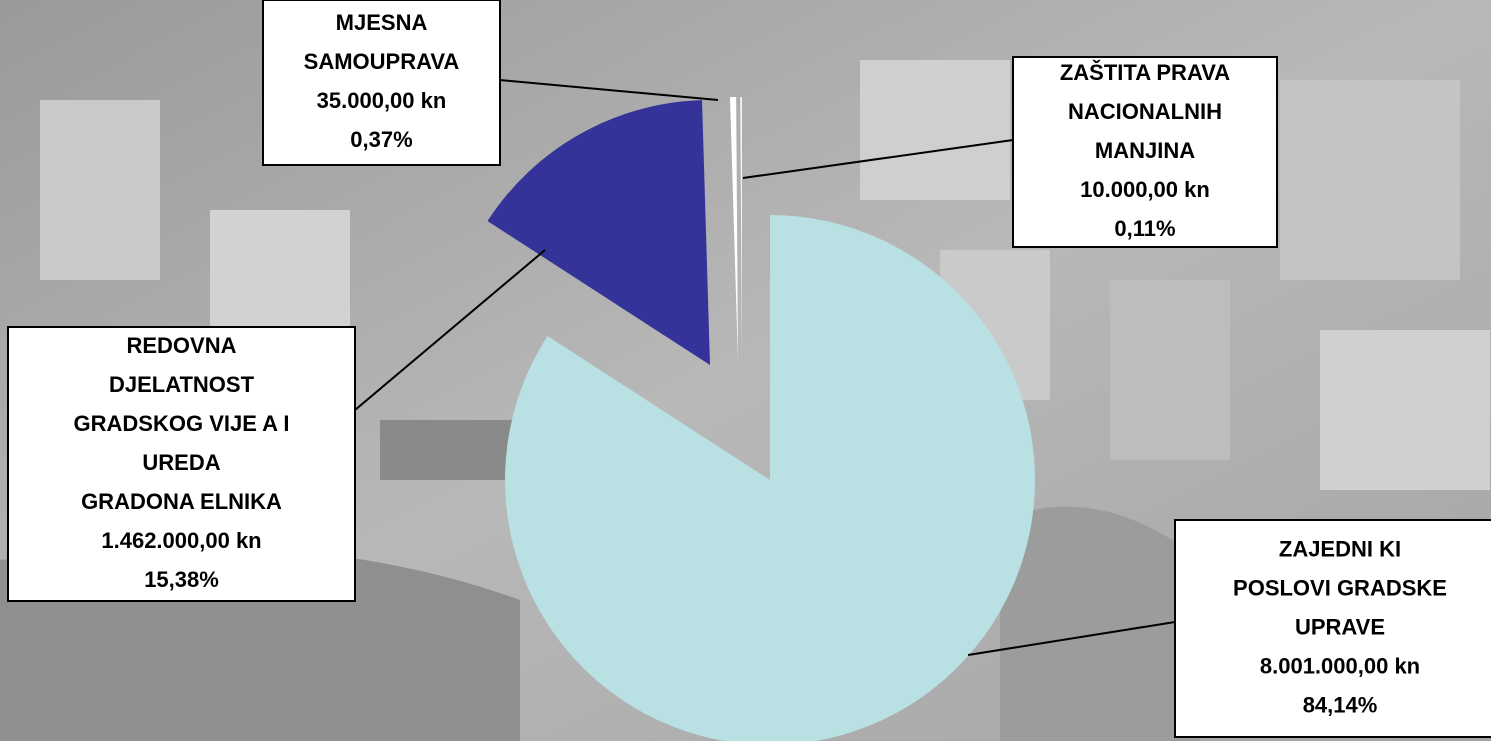 Image resolution: width=1491 pixels, height=741 pixels. Describe the element at coordinates (1340, 587) in the screenshot. I see `slice-label: POSLOVI GRADSKE` at that location.